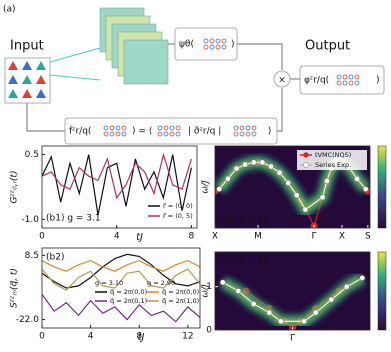 The width and height of the screenshot is (391, 352). What do you see at coordinates (28, 320) in the screenshot?
I see `y-tick-label: -22.0` at bounding box center [28, 320].